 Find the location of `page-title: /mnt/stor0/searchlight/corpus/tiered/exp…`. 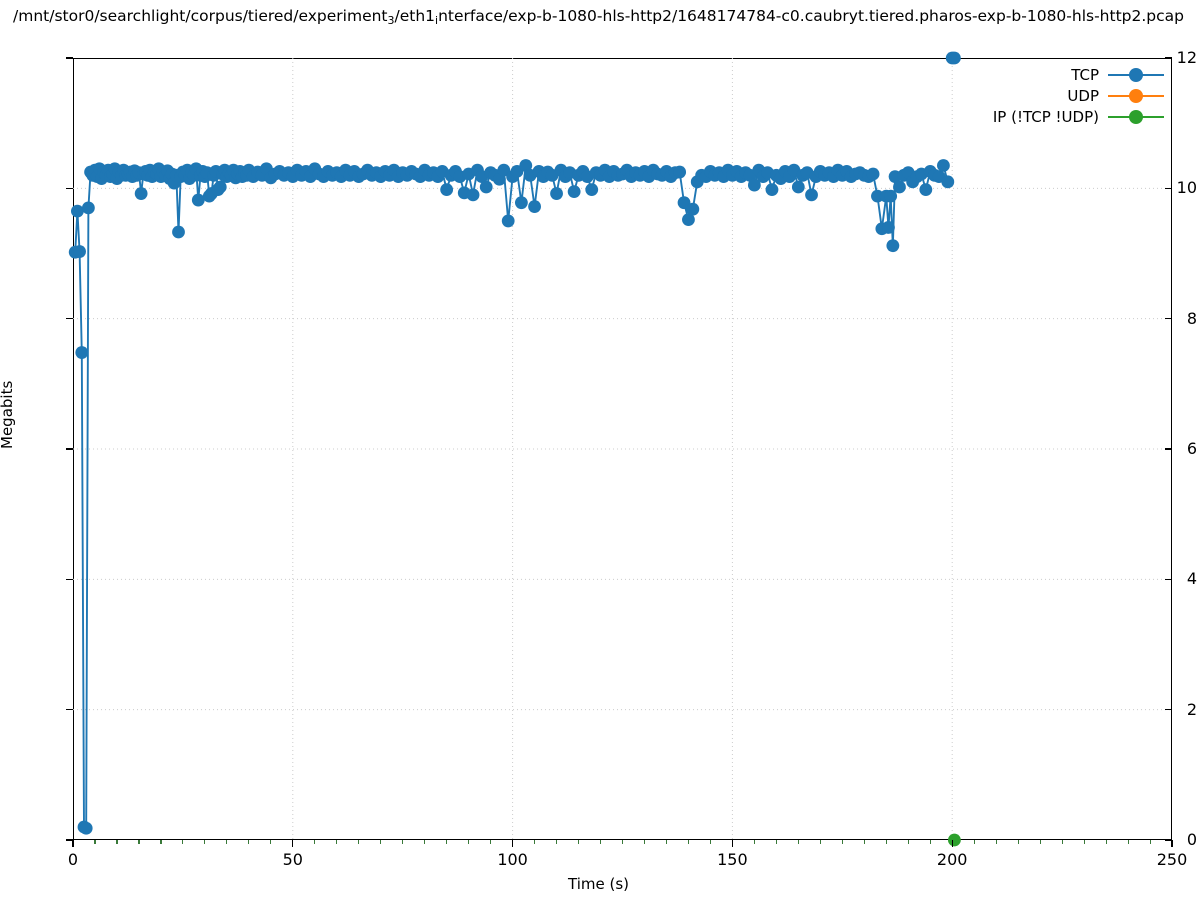

page-title: /mnt/stor0/searchlight/corpus/tiered/exp… is located at coordinates (598, 18).